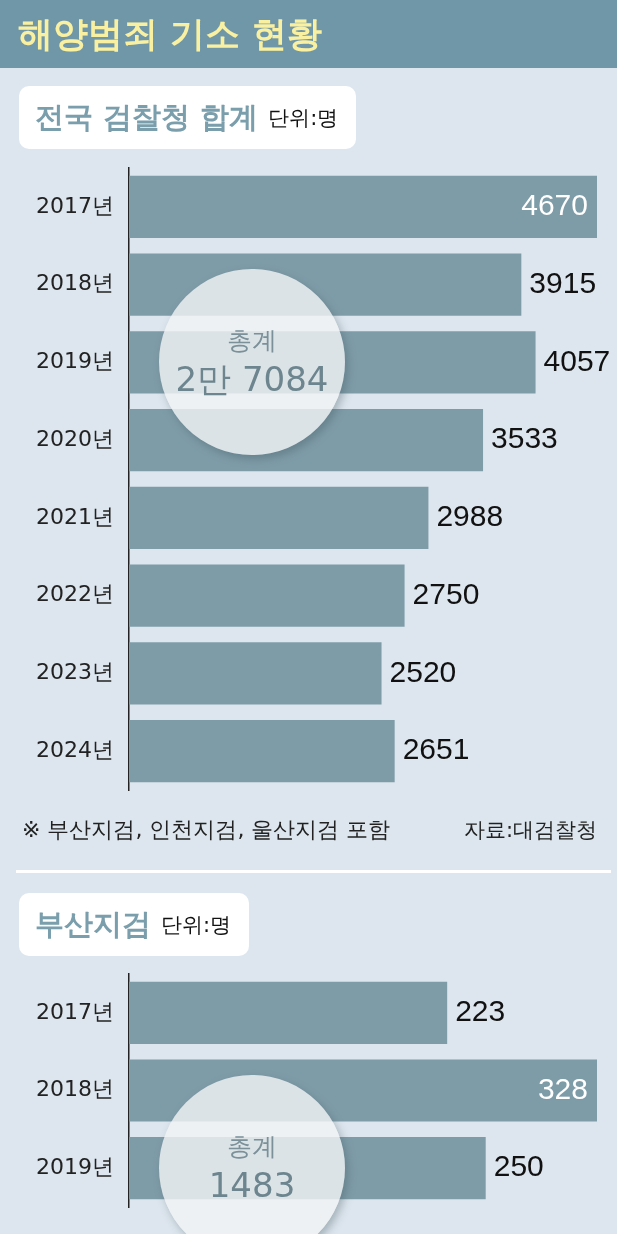  I want to click on chart-title: 전국 검찰청 합계, so click(147, 117).